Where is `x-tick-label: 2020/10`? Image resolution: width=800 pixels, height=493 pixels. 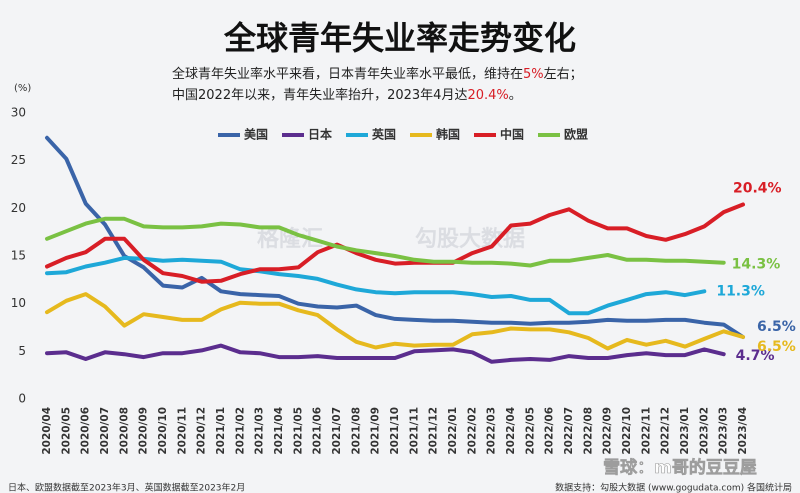 x-tick-label: 2020/10 is located at coordinates (163, 431).